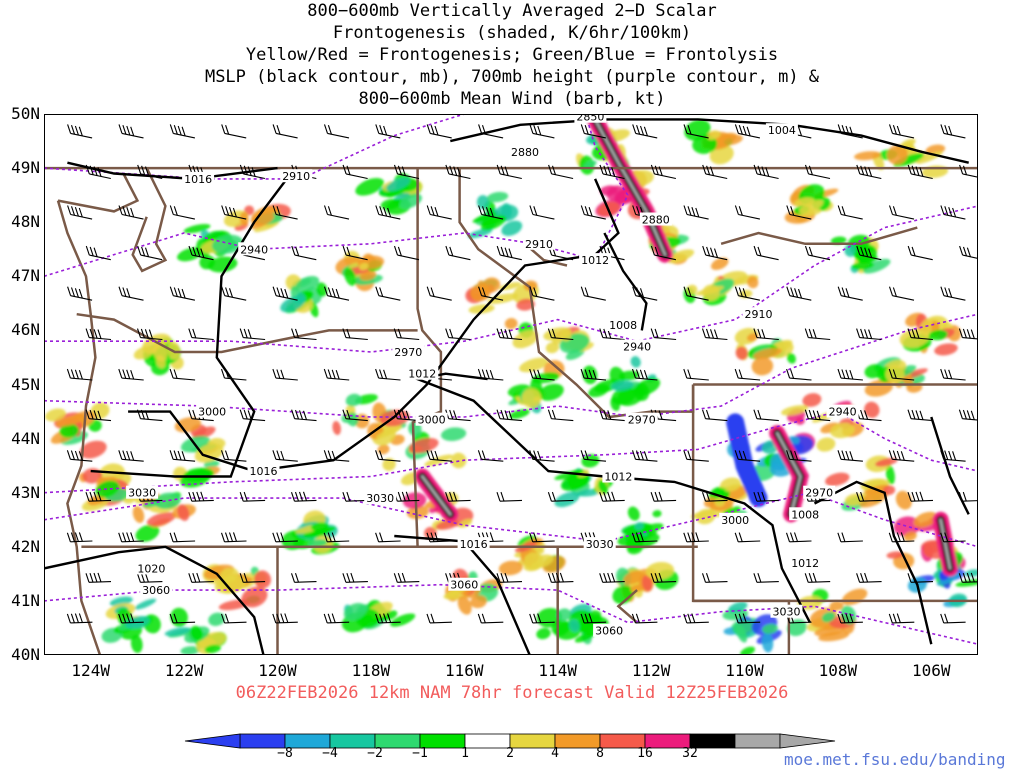  Describe the element at coordinates (432, 420) in the screenshot. I see `contour-label: 3000` at that location.